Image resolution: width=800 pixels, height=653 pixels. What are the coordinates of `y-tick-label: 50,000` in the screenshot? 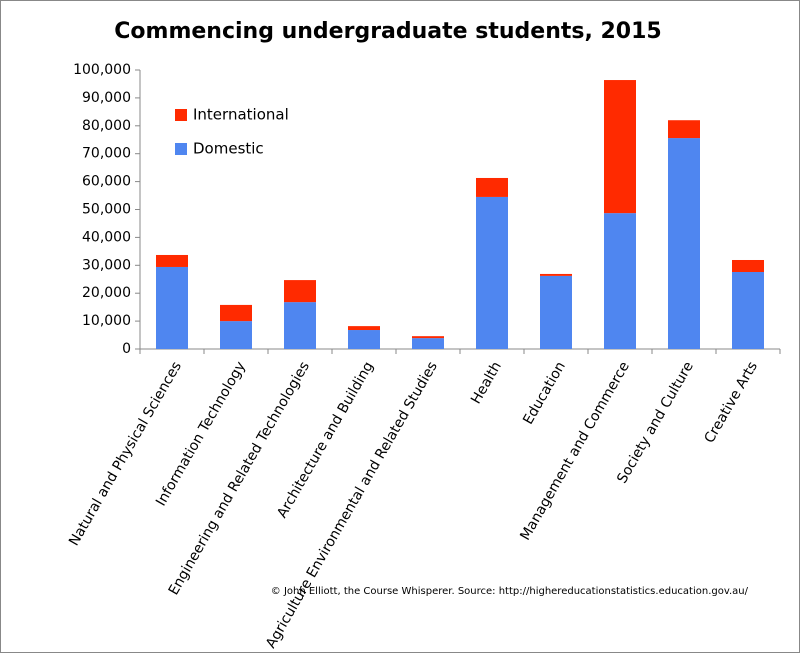 It's located at (106, 210).